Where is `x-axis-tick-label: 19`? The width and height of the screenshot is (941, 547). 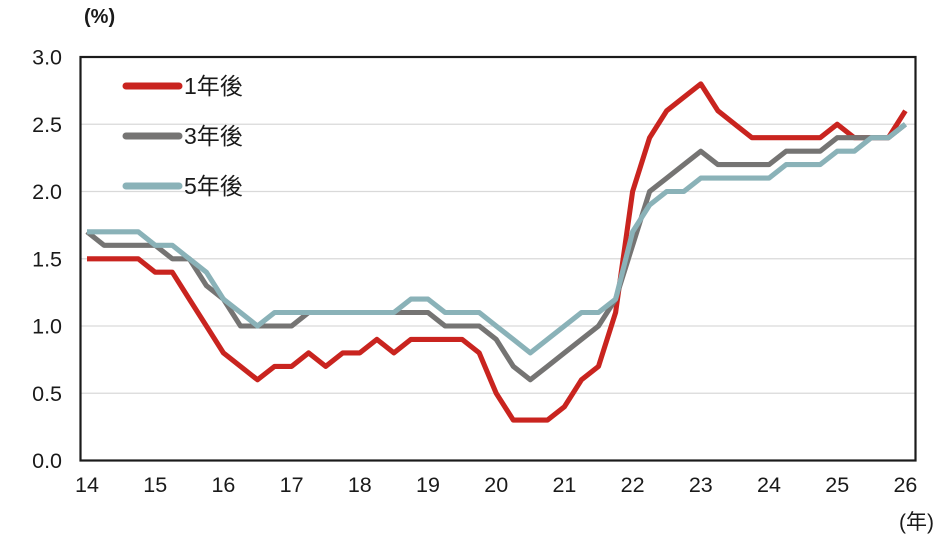 x-axis-tick-label: 19 is located at coordinates (428, 485).